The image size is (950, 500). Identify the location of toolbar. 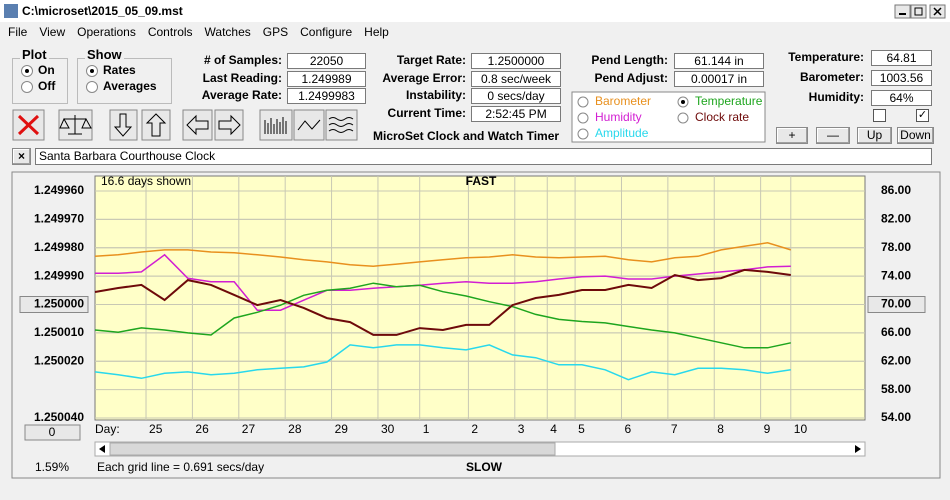
(185, 125).